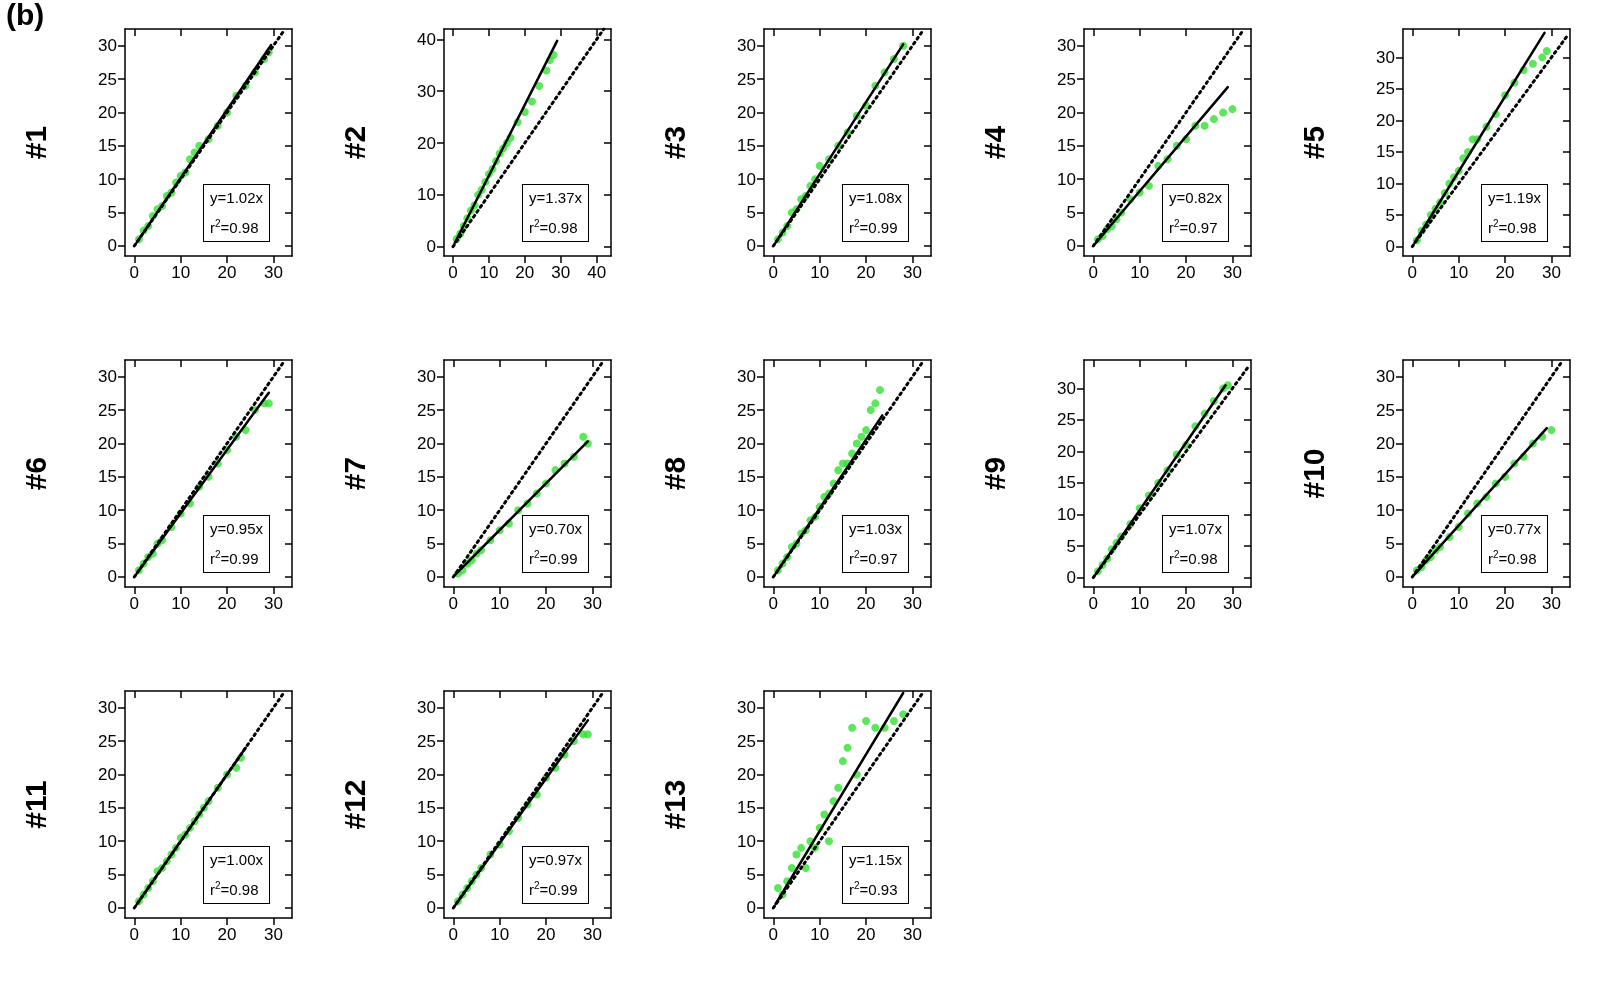 This screenshot has height=996, width=1604. What do you see at coordinates (1313, 142) in the screenshot?
I see `y-axis-title: #5` at bounding box center [1313, 142].